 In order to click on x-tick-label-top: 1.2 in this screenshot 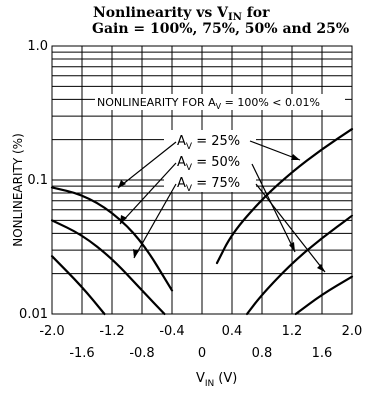, I will do `click(292, 331)`.